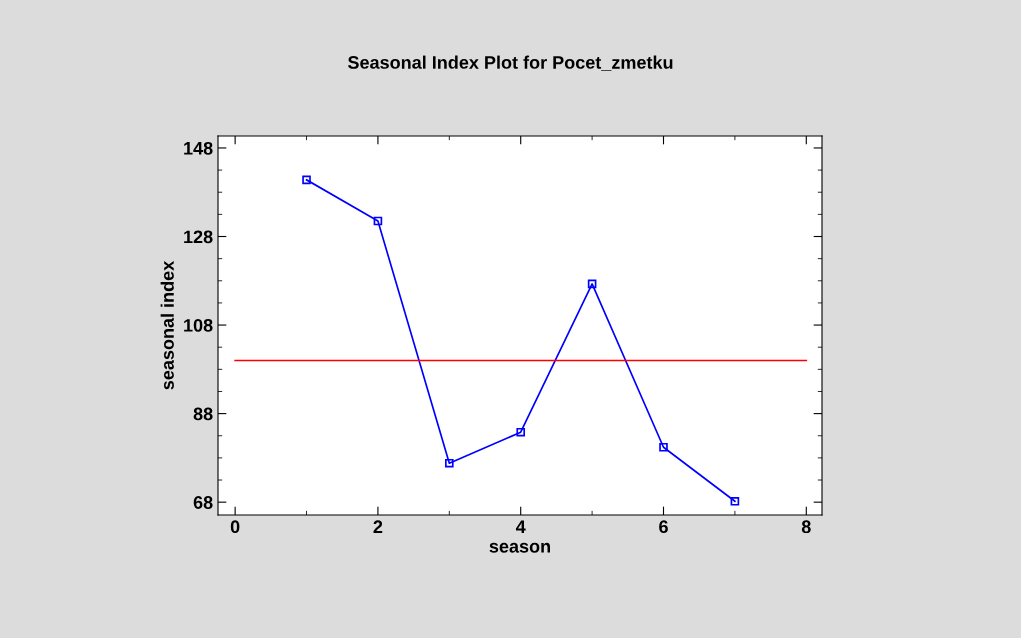  Describe the element at coordinates (203, 502) in the screenshot. I see `y-tick-label: 68` at that location.